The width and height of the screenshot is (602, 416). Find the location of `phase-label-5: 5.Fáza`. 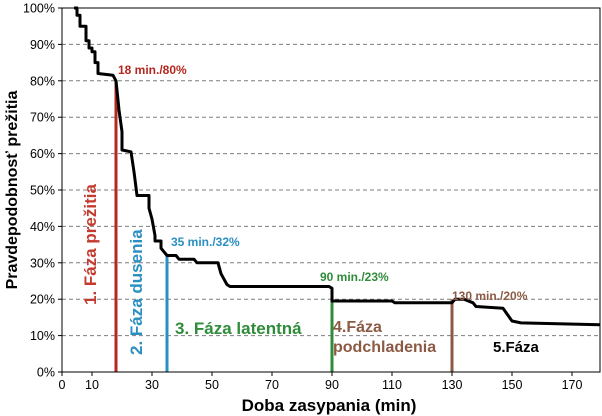

phase-label-5: 5.Fáza is located at coordinates (516, 347).